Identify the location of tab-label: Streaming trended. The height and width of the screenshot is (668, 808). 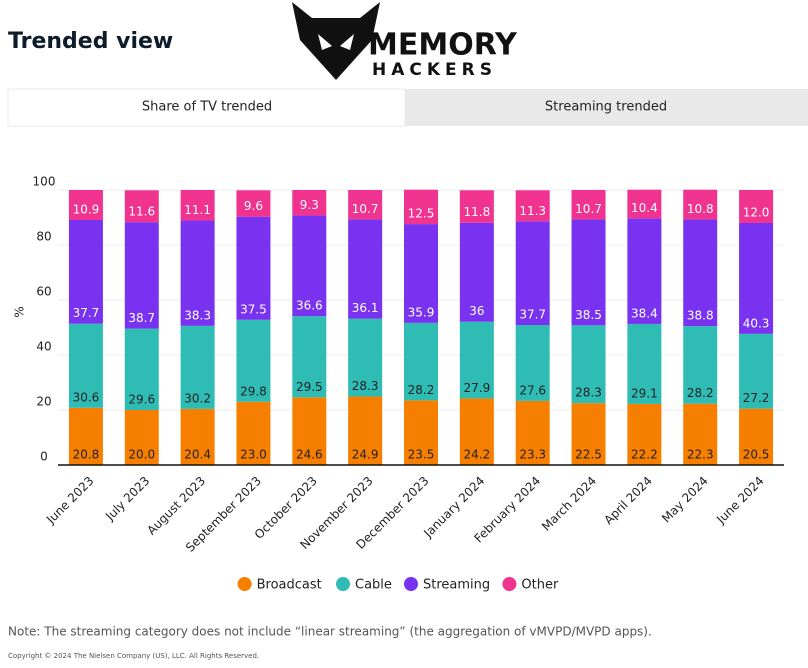
(606, 107).